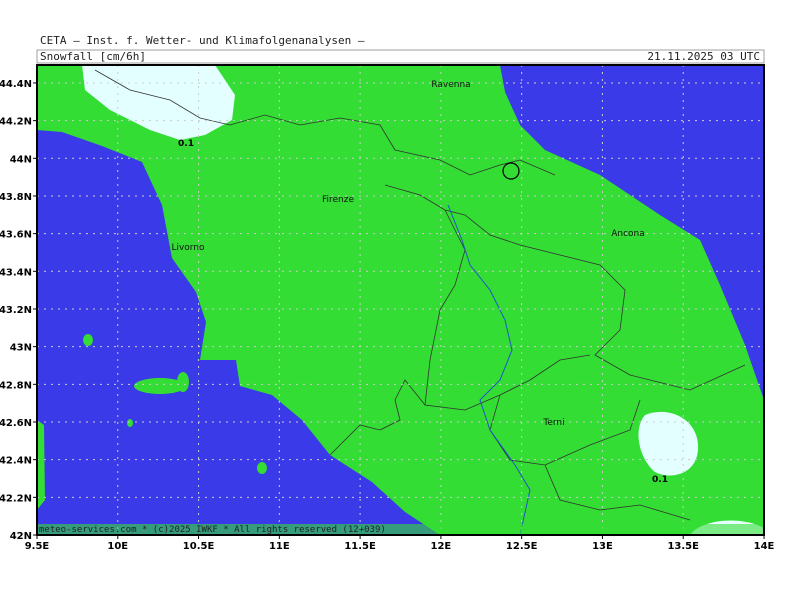 The width and height of the screenshot is (800, 600). Describe the element at coordinates (93, 56) in the screenshot. I see `product-label: Snowfall [cm/6h]` at that location.